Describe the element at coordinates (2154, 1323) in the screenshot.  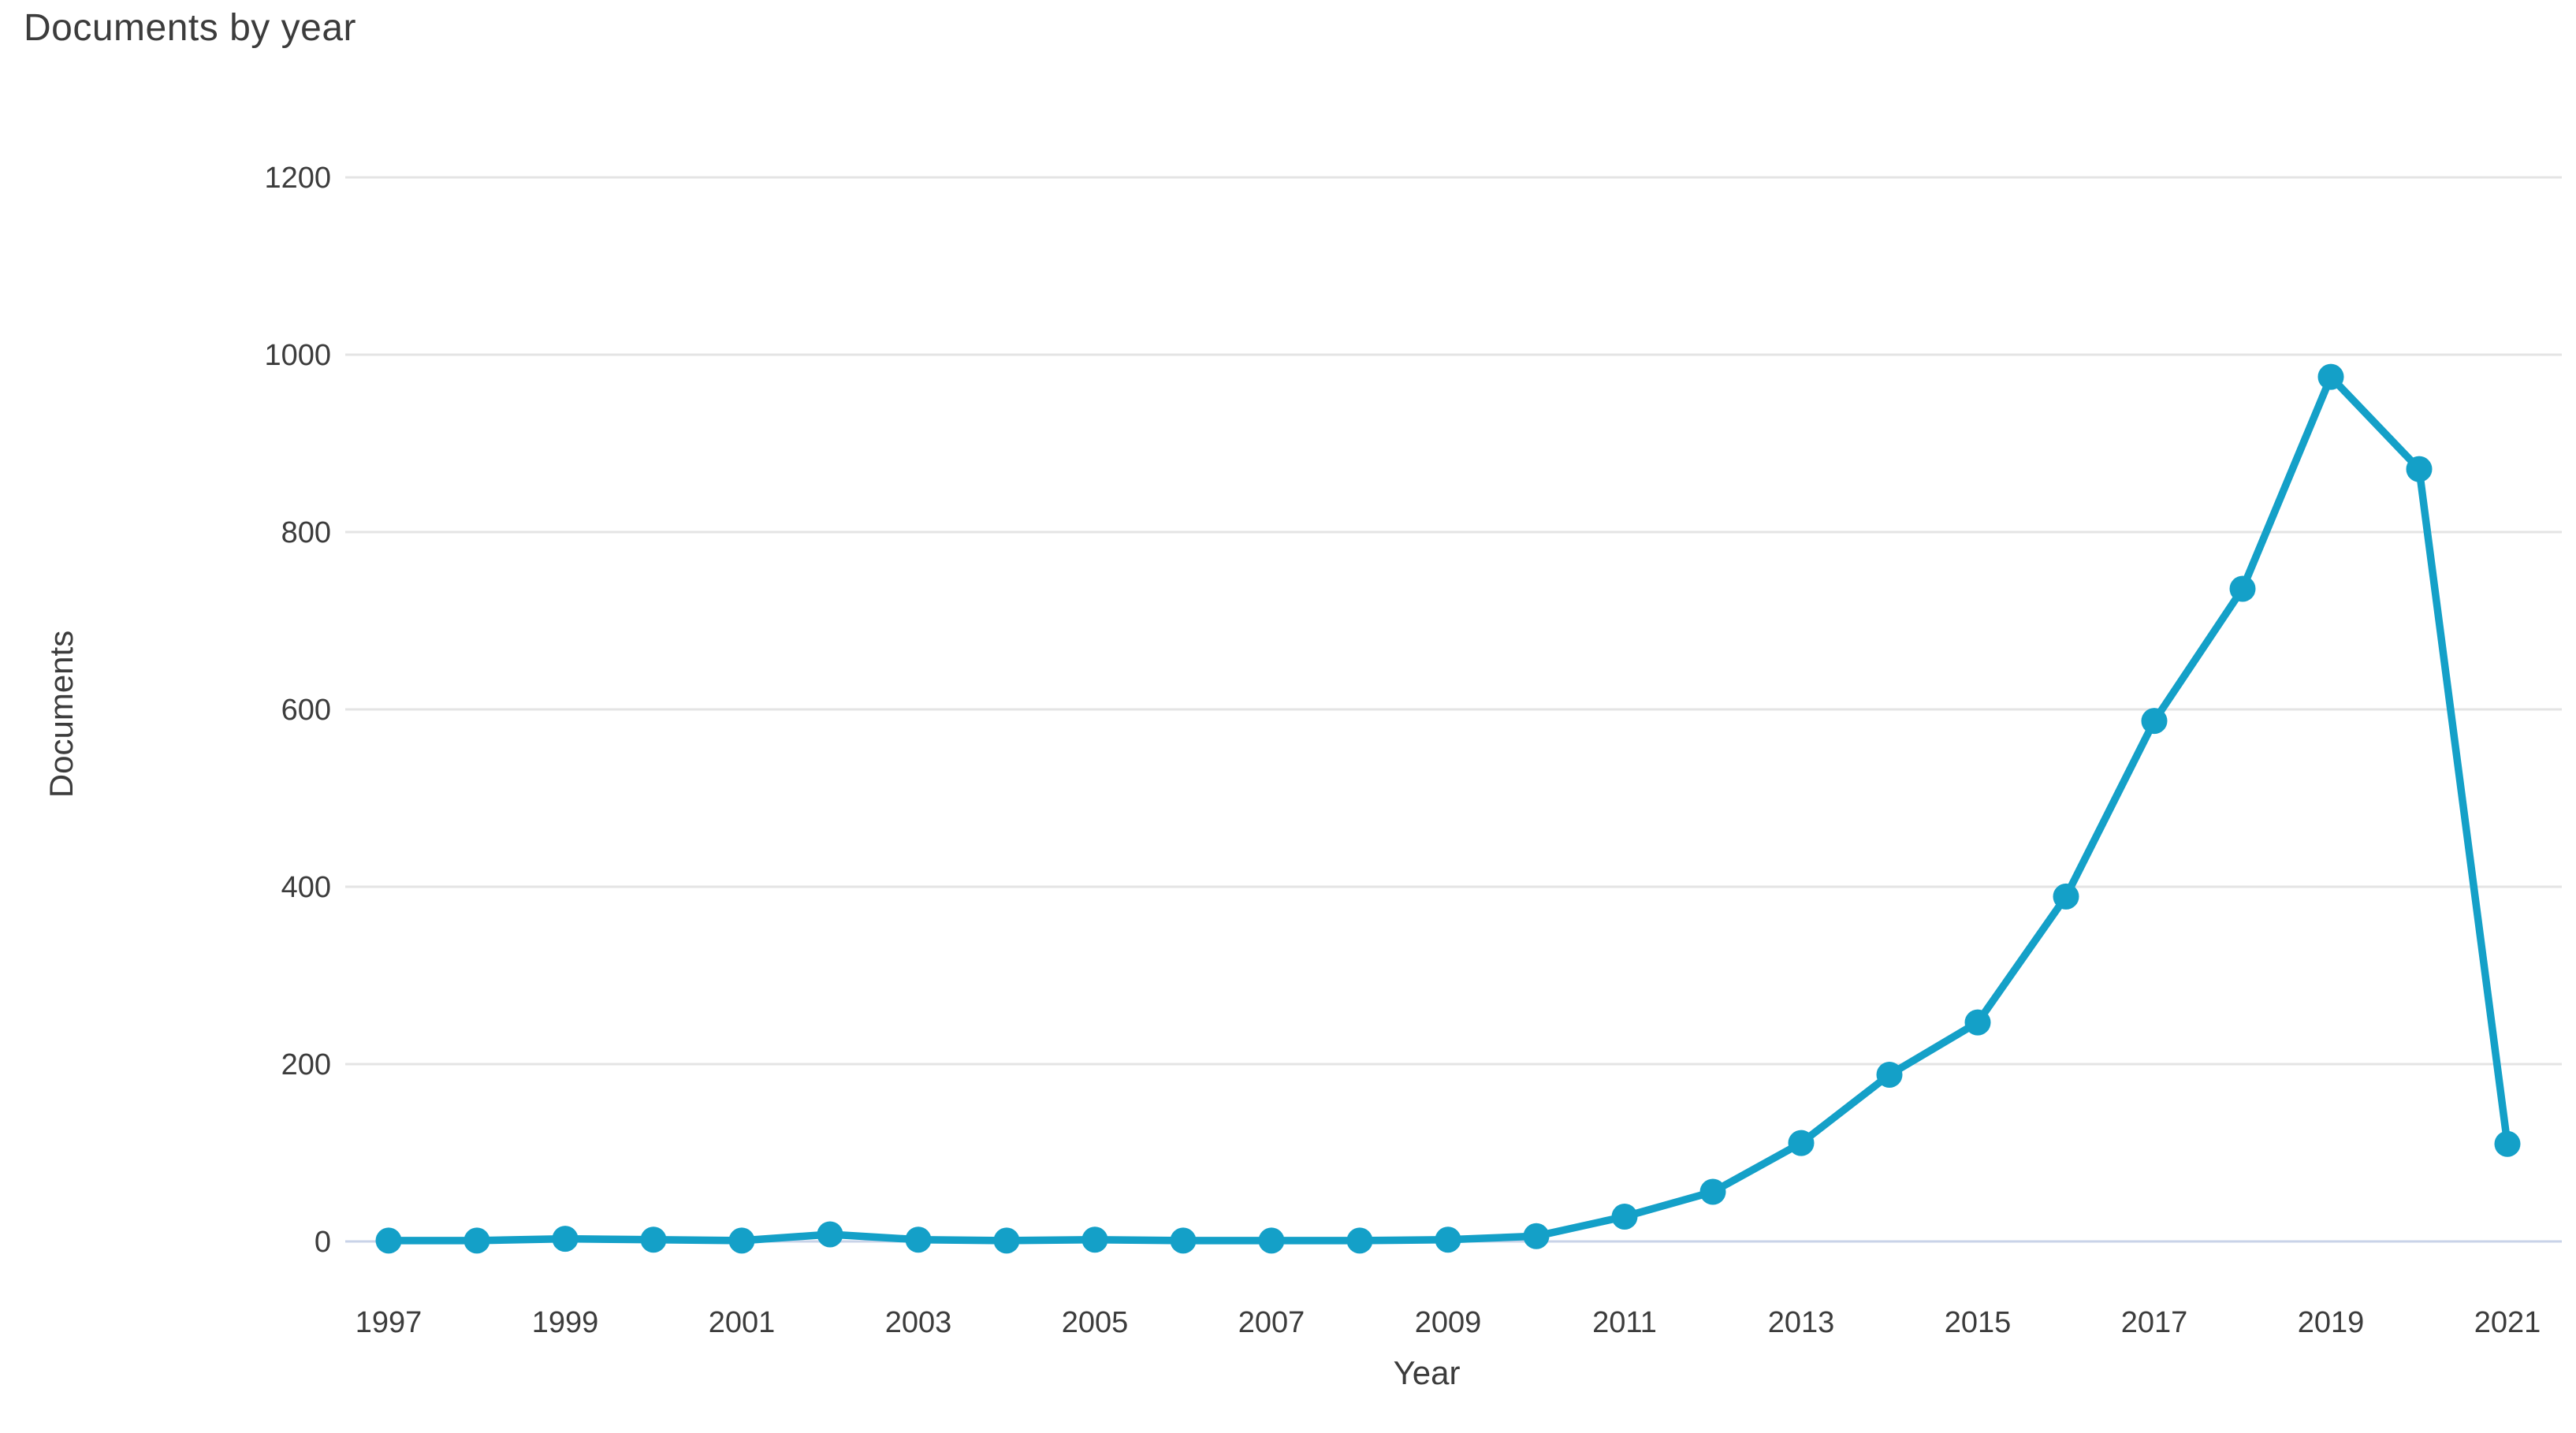
I see `x-tick-label-2017: 2017` at that location.